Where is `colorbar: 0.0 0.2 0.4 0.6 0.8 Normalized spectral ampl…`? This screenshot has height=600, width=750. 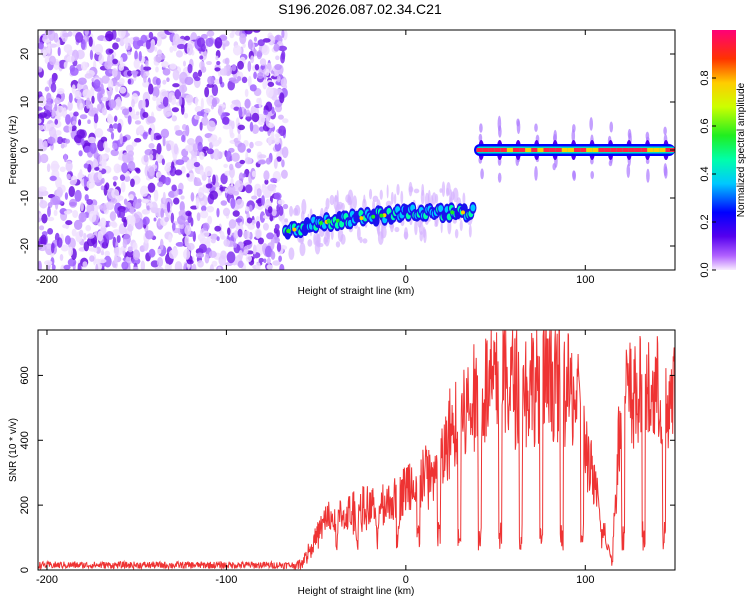
colorbar: 0.0 0.2 0.4 0.6 0.8 Normalized spectral ampl… is located at coordinates (723, 154).